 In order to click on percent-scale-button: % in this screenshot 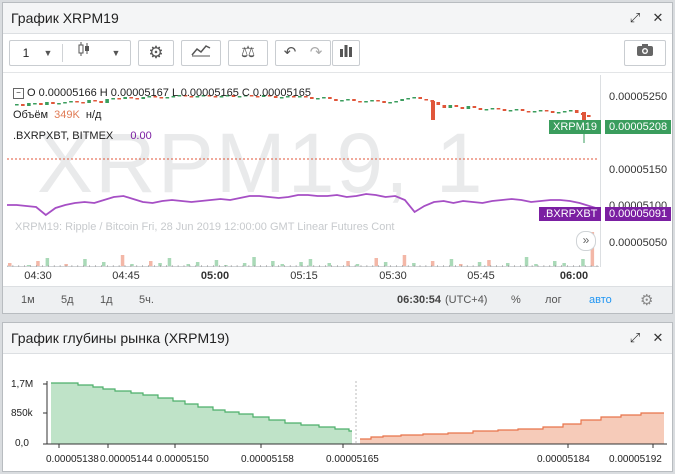, I will do `click(516, 300)`.